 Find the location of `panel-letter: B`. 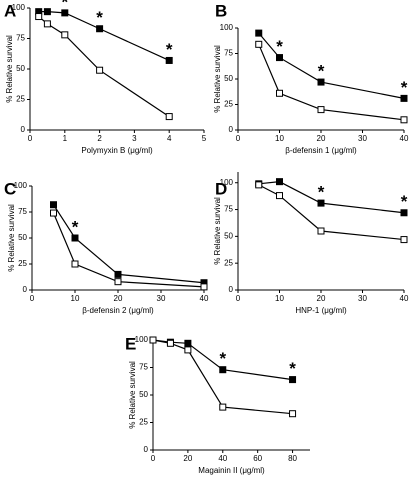

panel-letter: B is located at coordinates (221, 10).